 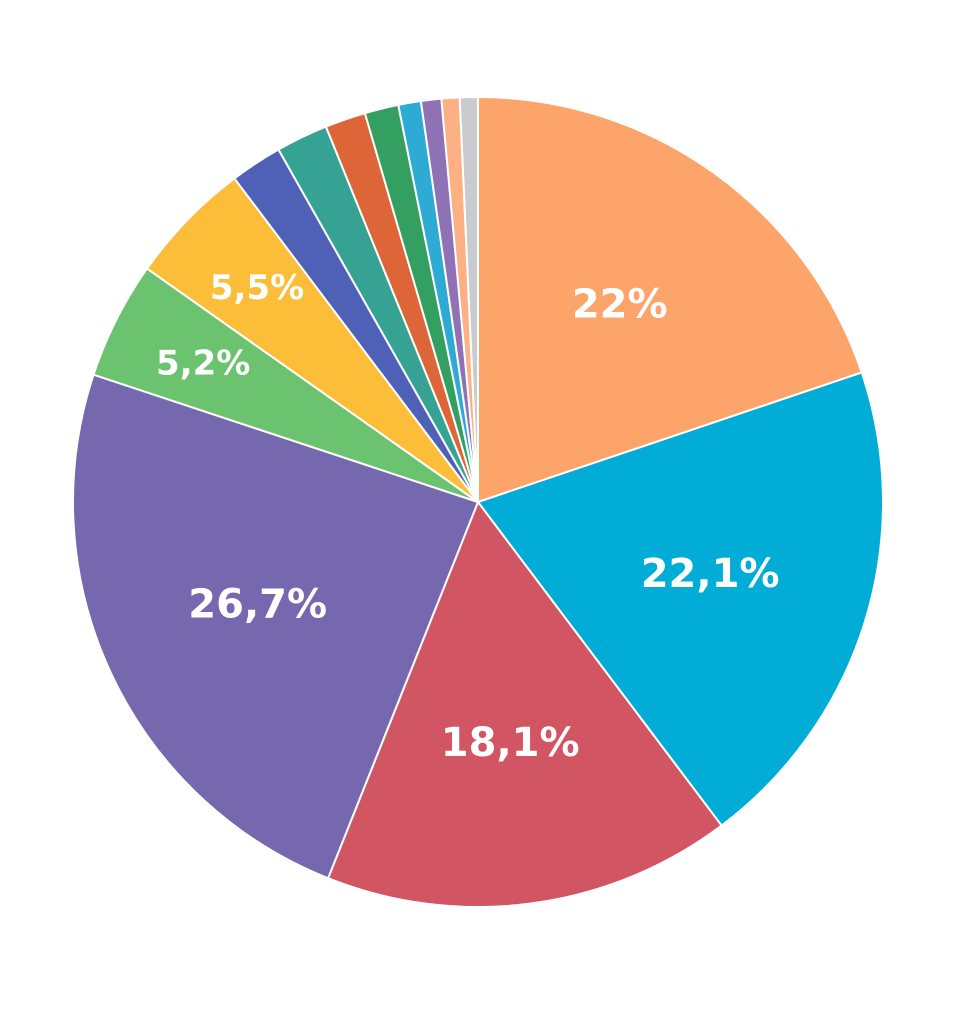 What do you see at coordinates (710, 574) in the screenshot?
I see `slice-data-label: 22,1%` at bounding box center [710, 574].